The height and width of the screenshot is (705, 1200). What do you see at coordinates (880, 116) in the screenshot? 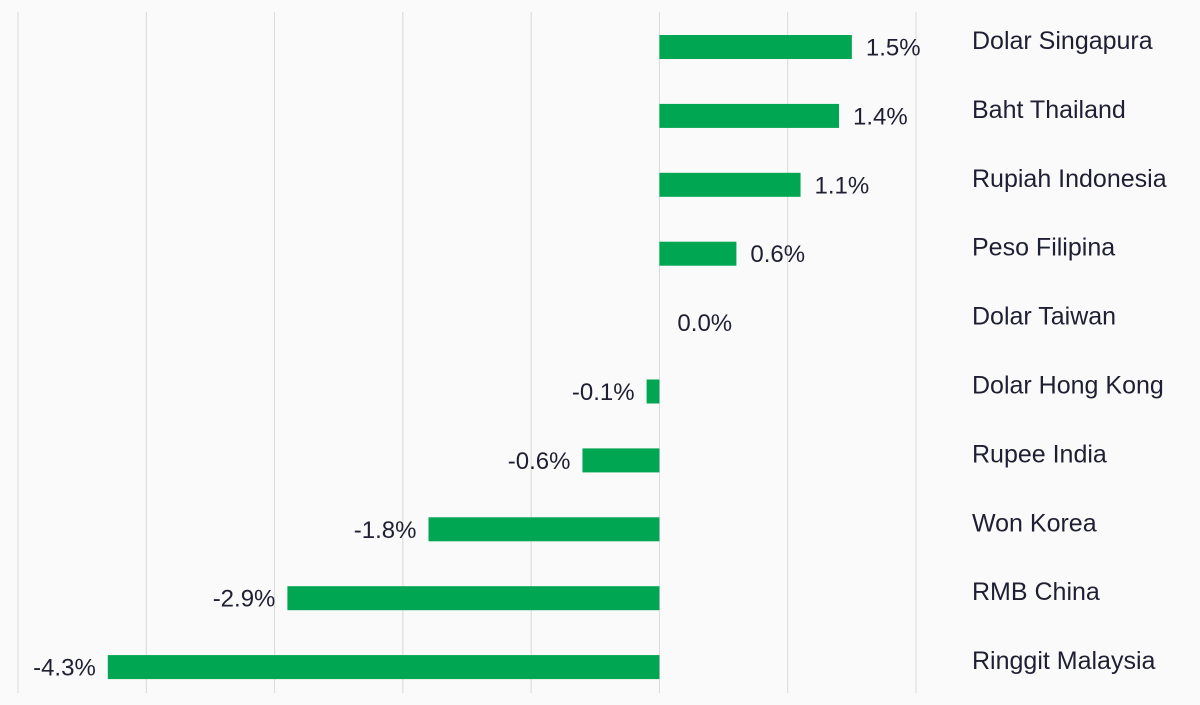
I see `data-label: 1.4%` at bounding box center [880, 116].